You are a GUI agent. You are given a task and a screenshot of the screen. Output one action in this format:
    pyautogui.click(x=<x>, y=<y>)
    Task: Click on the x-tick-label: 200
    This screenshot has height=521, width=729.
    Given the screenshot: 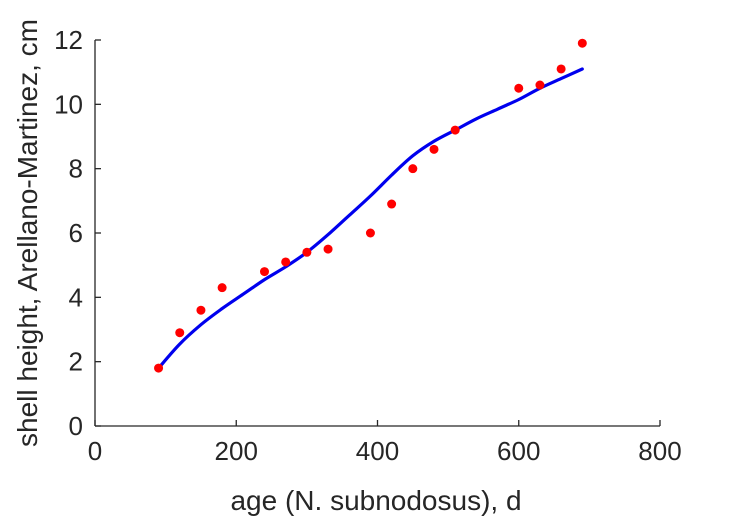 What is the action you would take?
    pyautogui.click(x=236, y=451)
    